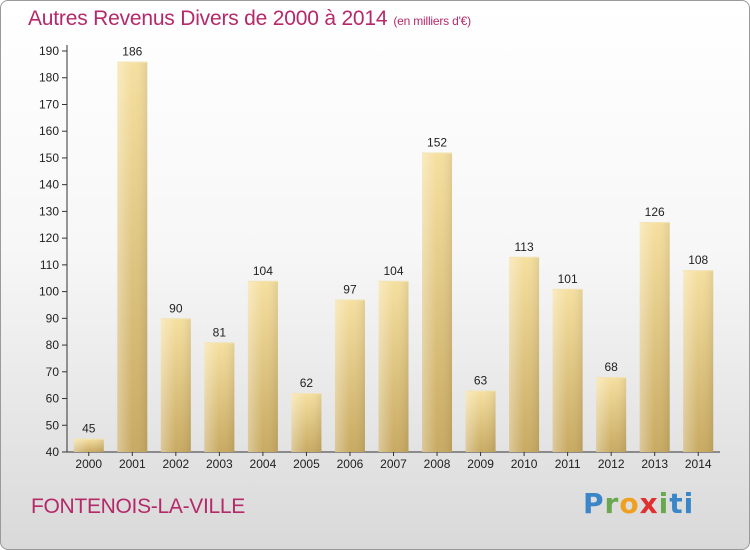 The image size is (750, 550). I want to click on data-label: 45, so click(89, 429).